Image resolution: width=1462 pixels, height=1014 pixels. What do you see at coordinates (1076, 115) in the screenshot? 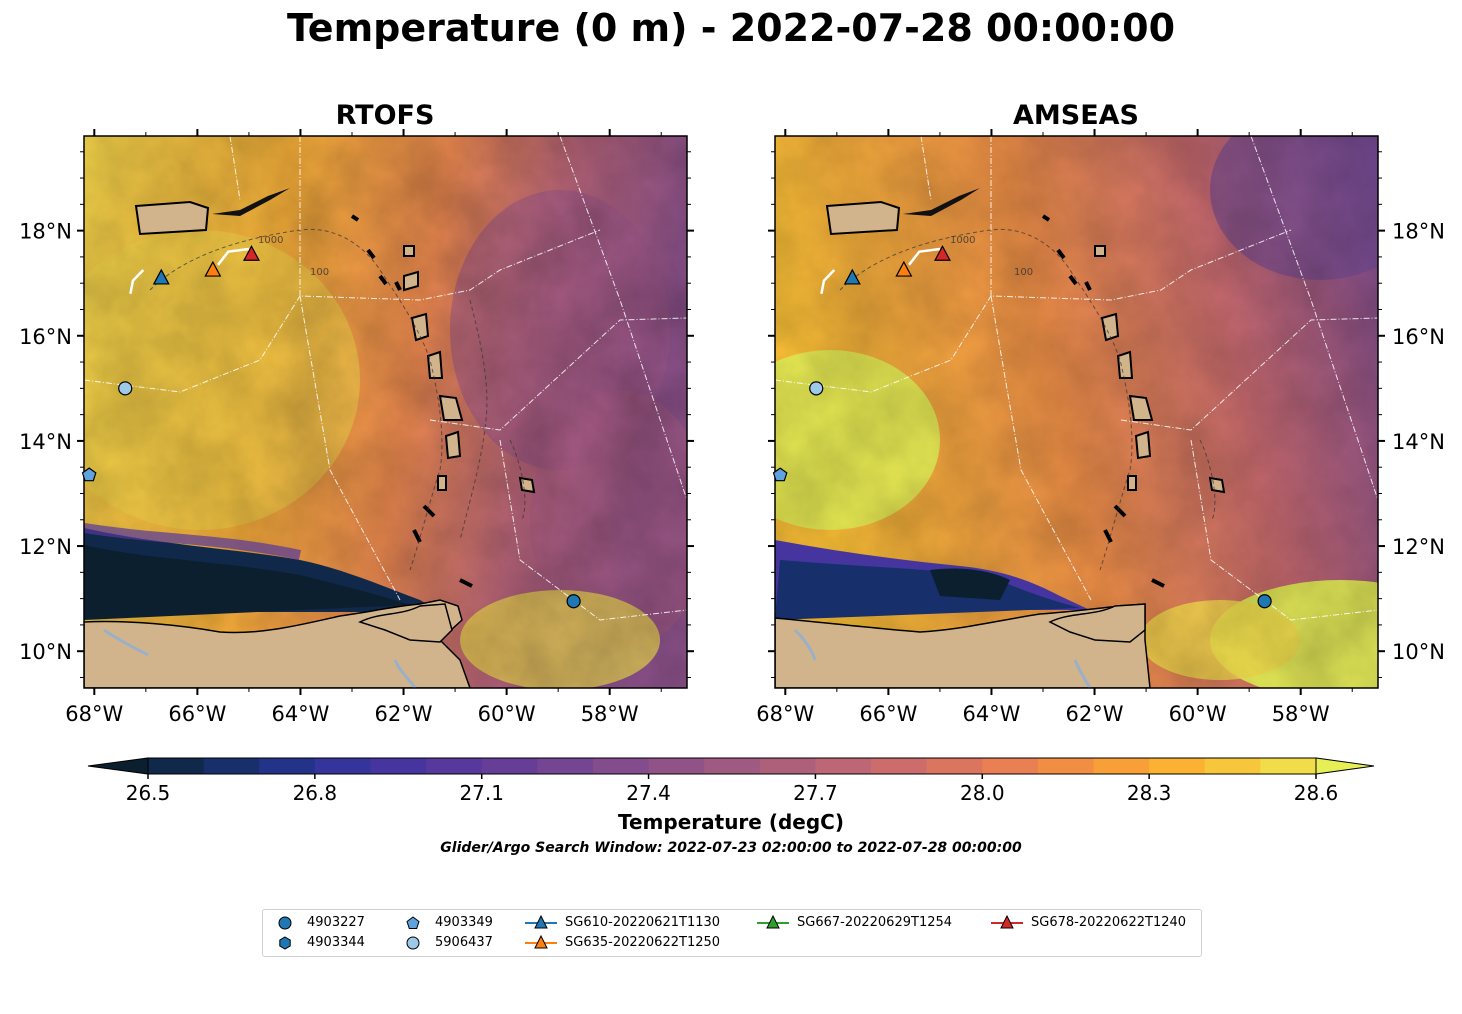
I see `panel-title-amseas: AMSEAS` at bounding box center [1076, 115].